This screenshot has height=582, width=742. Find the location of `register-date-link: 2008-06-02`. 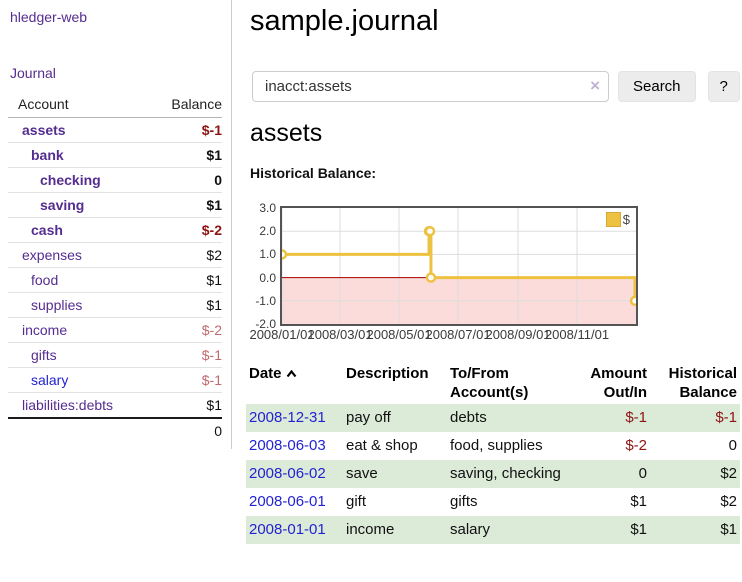

register-date-link: 2008-06-02 is located at coordinates (287, 473).